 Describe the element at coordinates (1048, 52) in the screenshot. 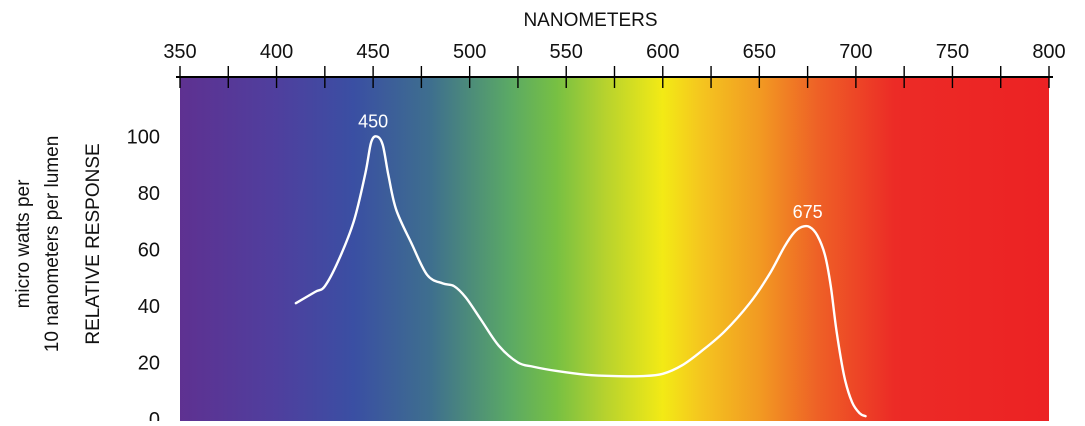

I see `x-tick-label-800: 800` at that location.